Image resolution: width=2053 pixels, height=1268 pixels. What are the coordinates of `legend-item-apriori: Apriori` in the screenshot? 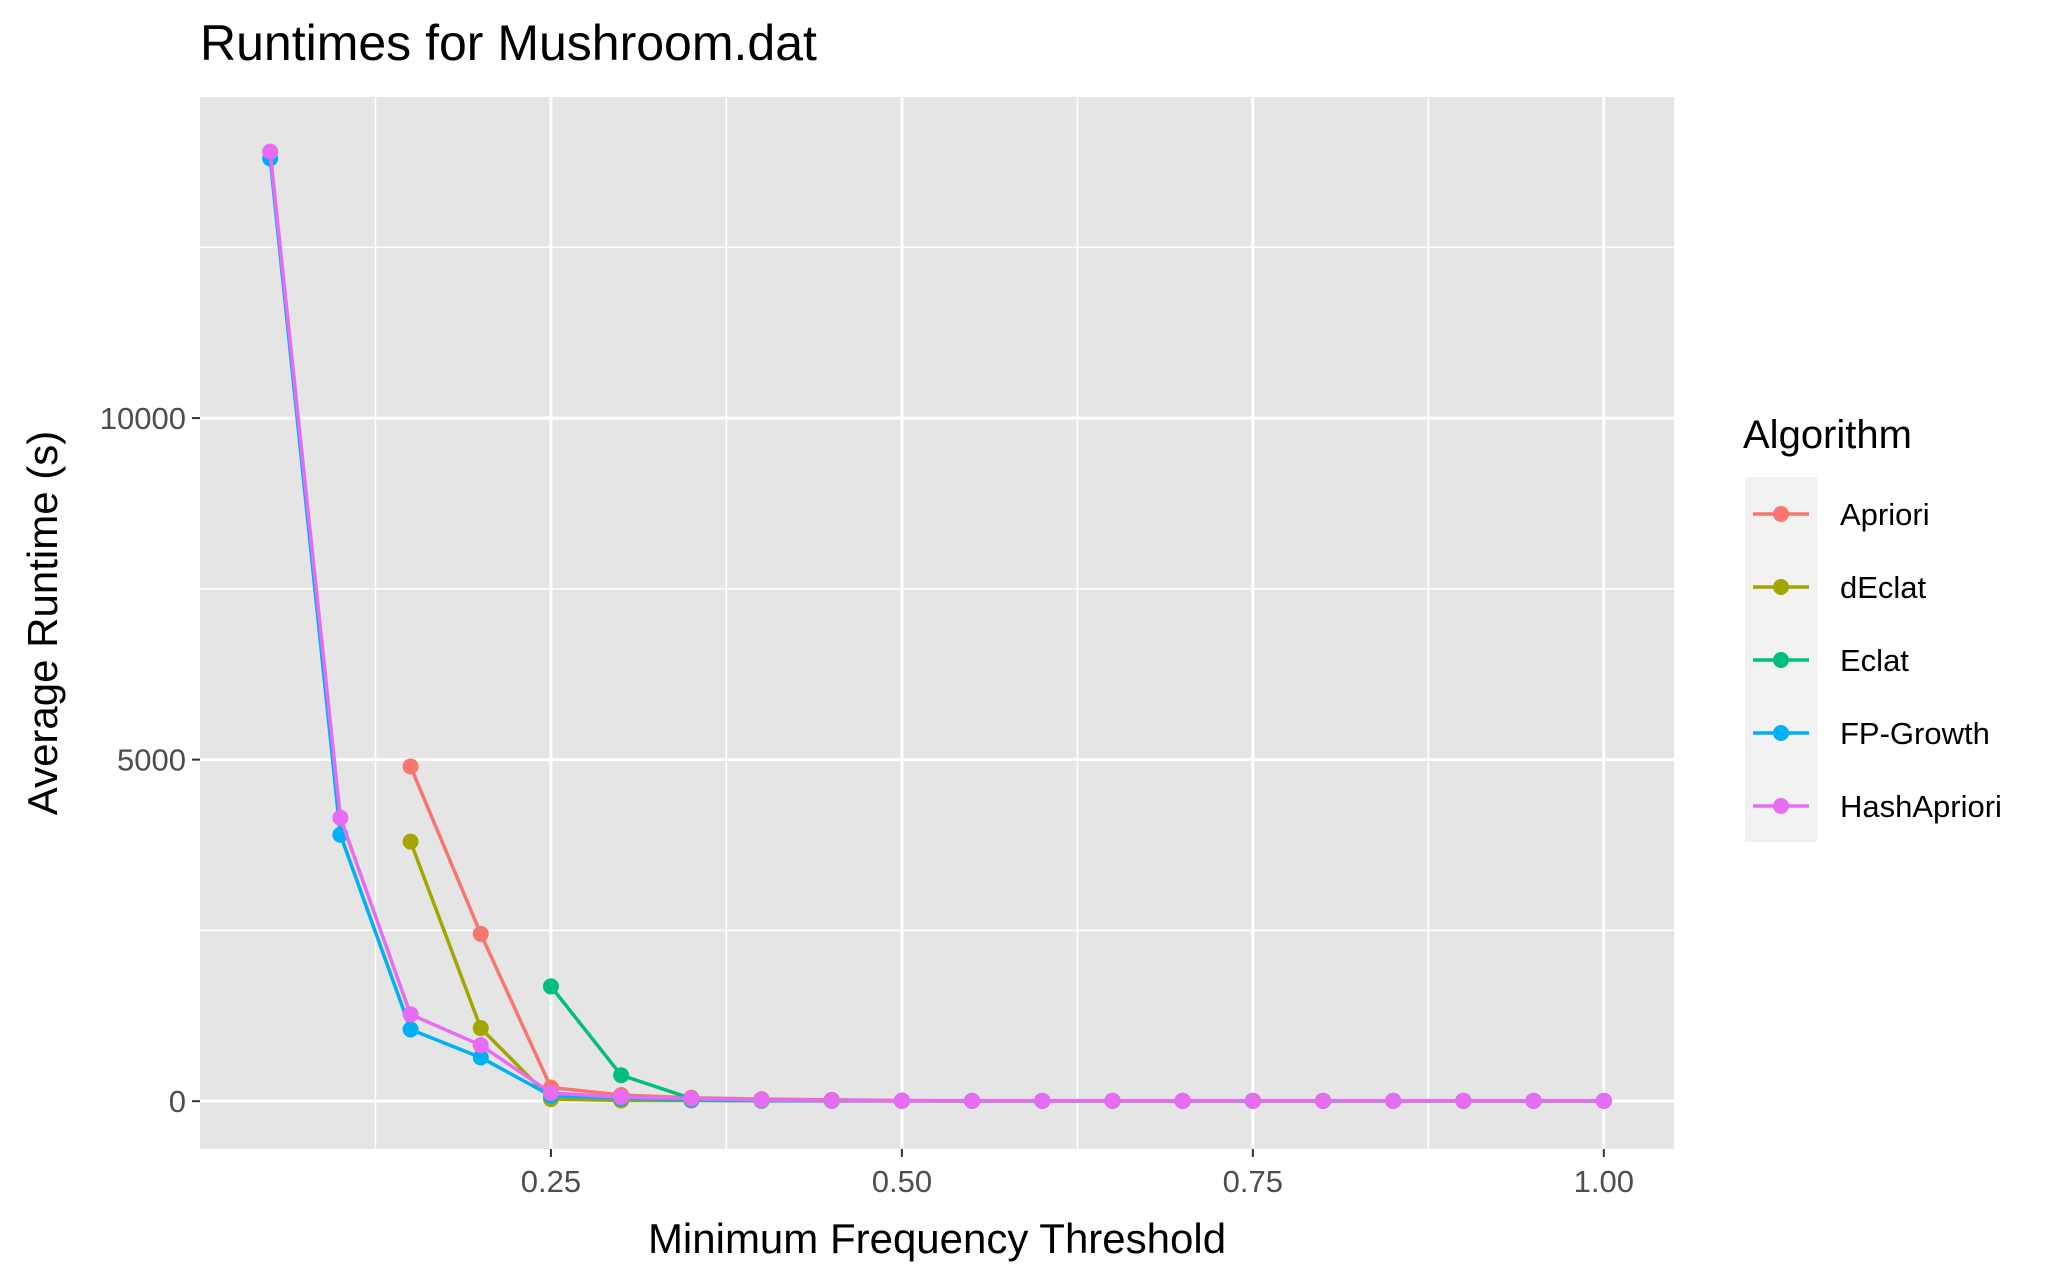 It's located at (1841, 514).